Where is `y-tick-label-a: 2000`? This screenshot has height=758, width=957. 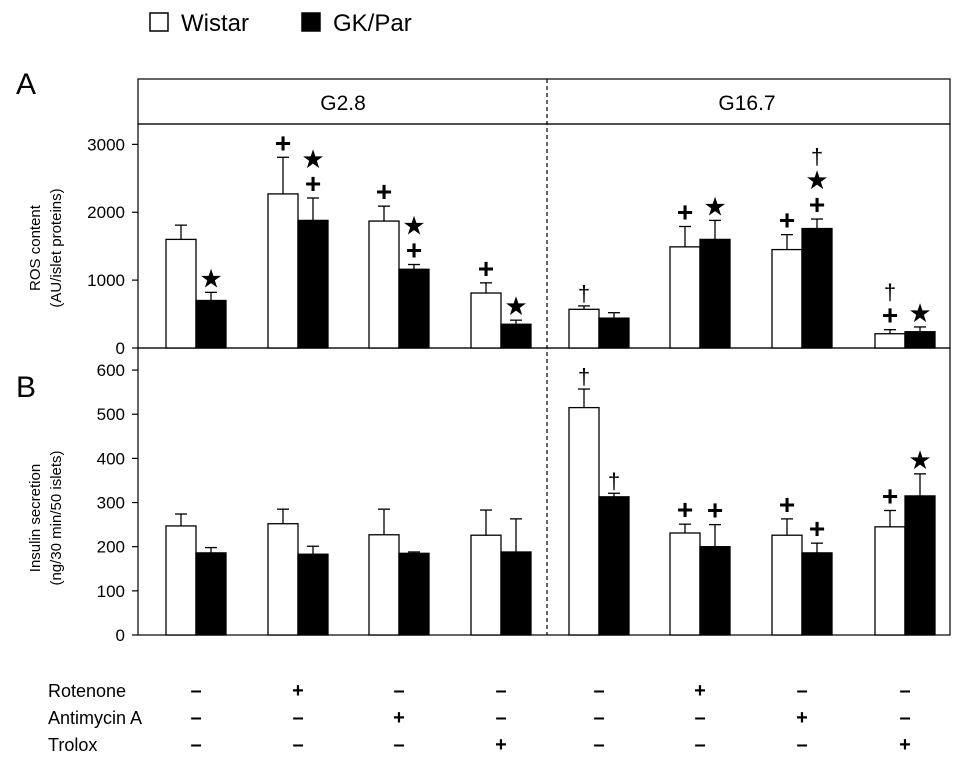 y-tick-label-a: 2000 is located at coordinates (106, 212).